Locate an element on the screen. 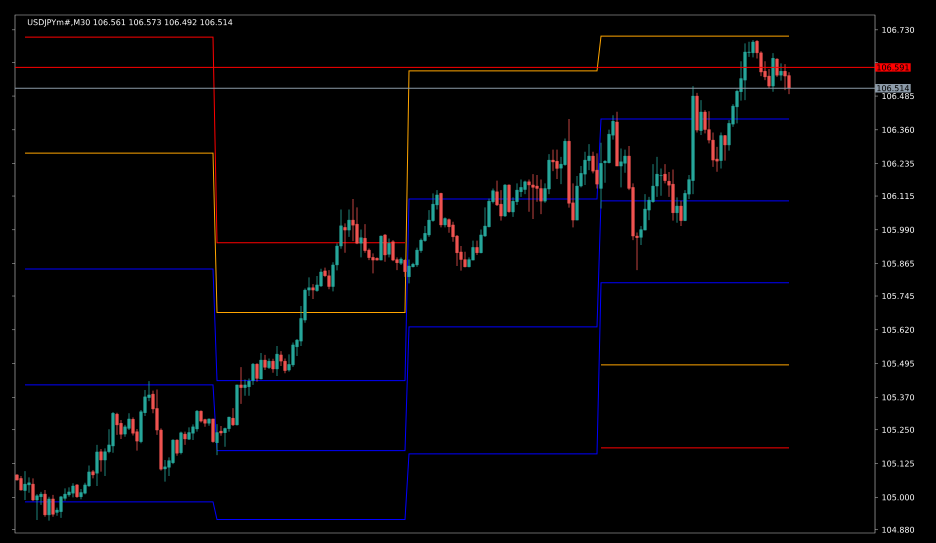  y-tick-label: 105.250 is located at coordinates (898, 429).